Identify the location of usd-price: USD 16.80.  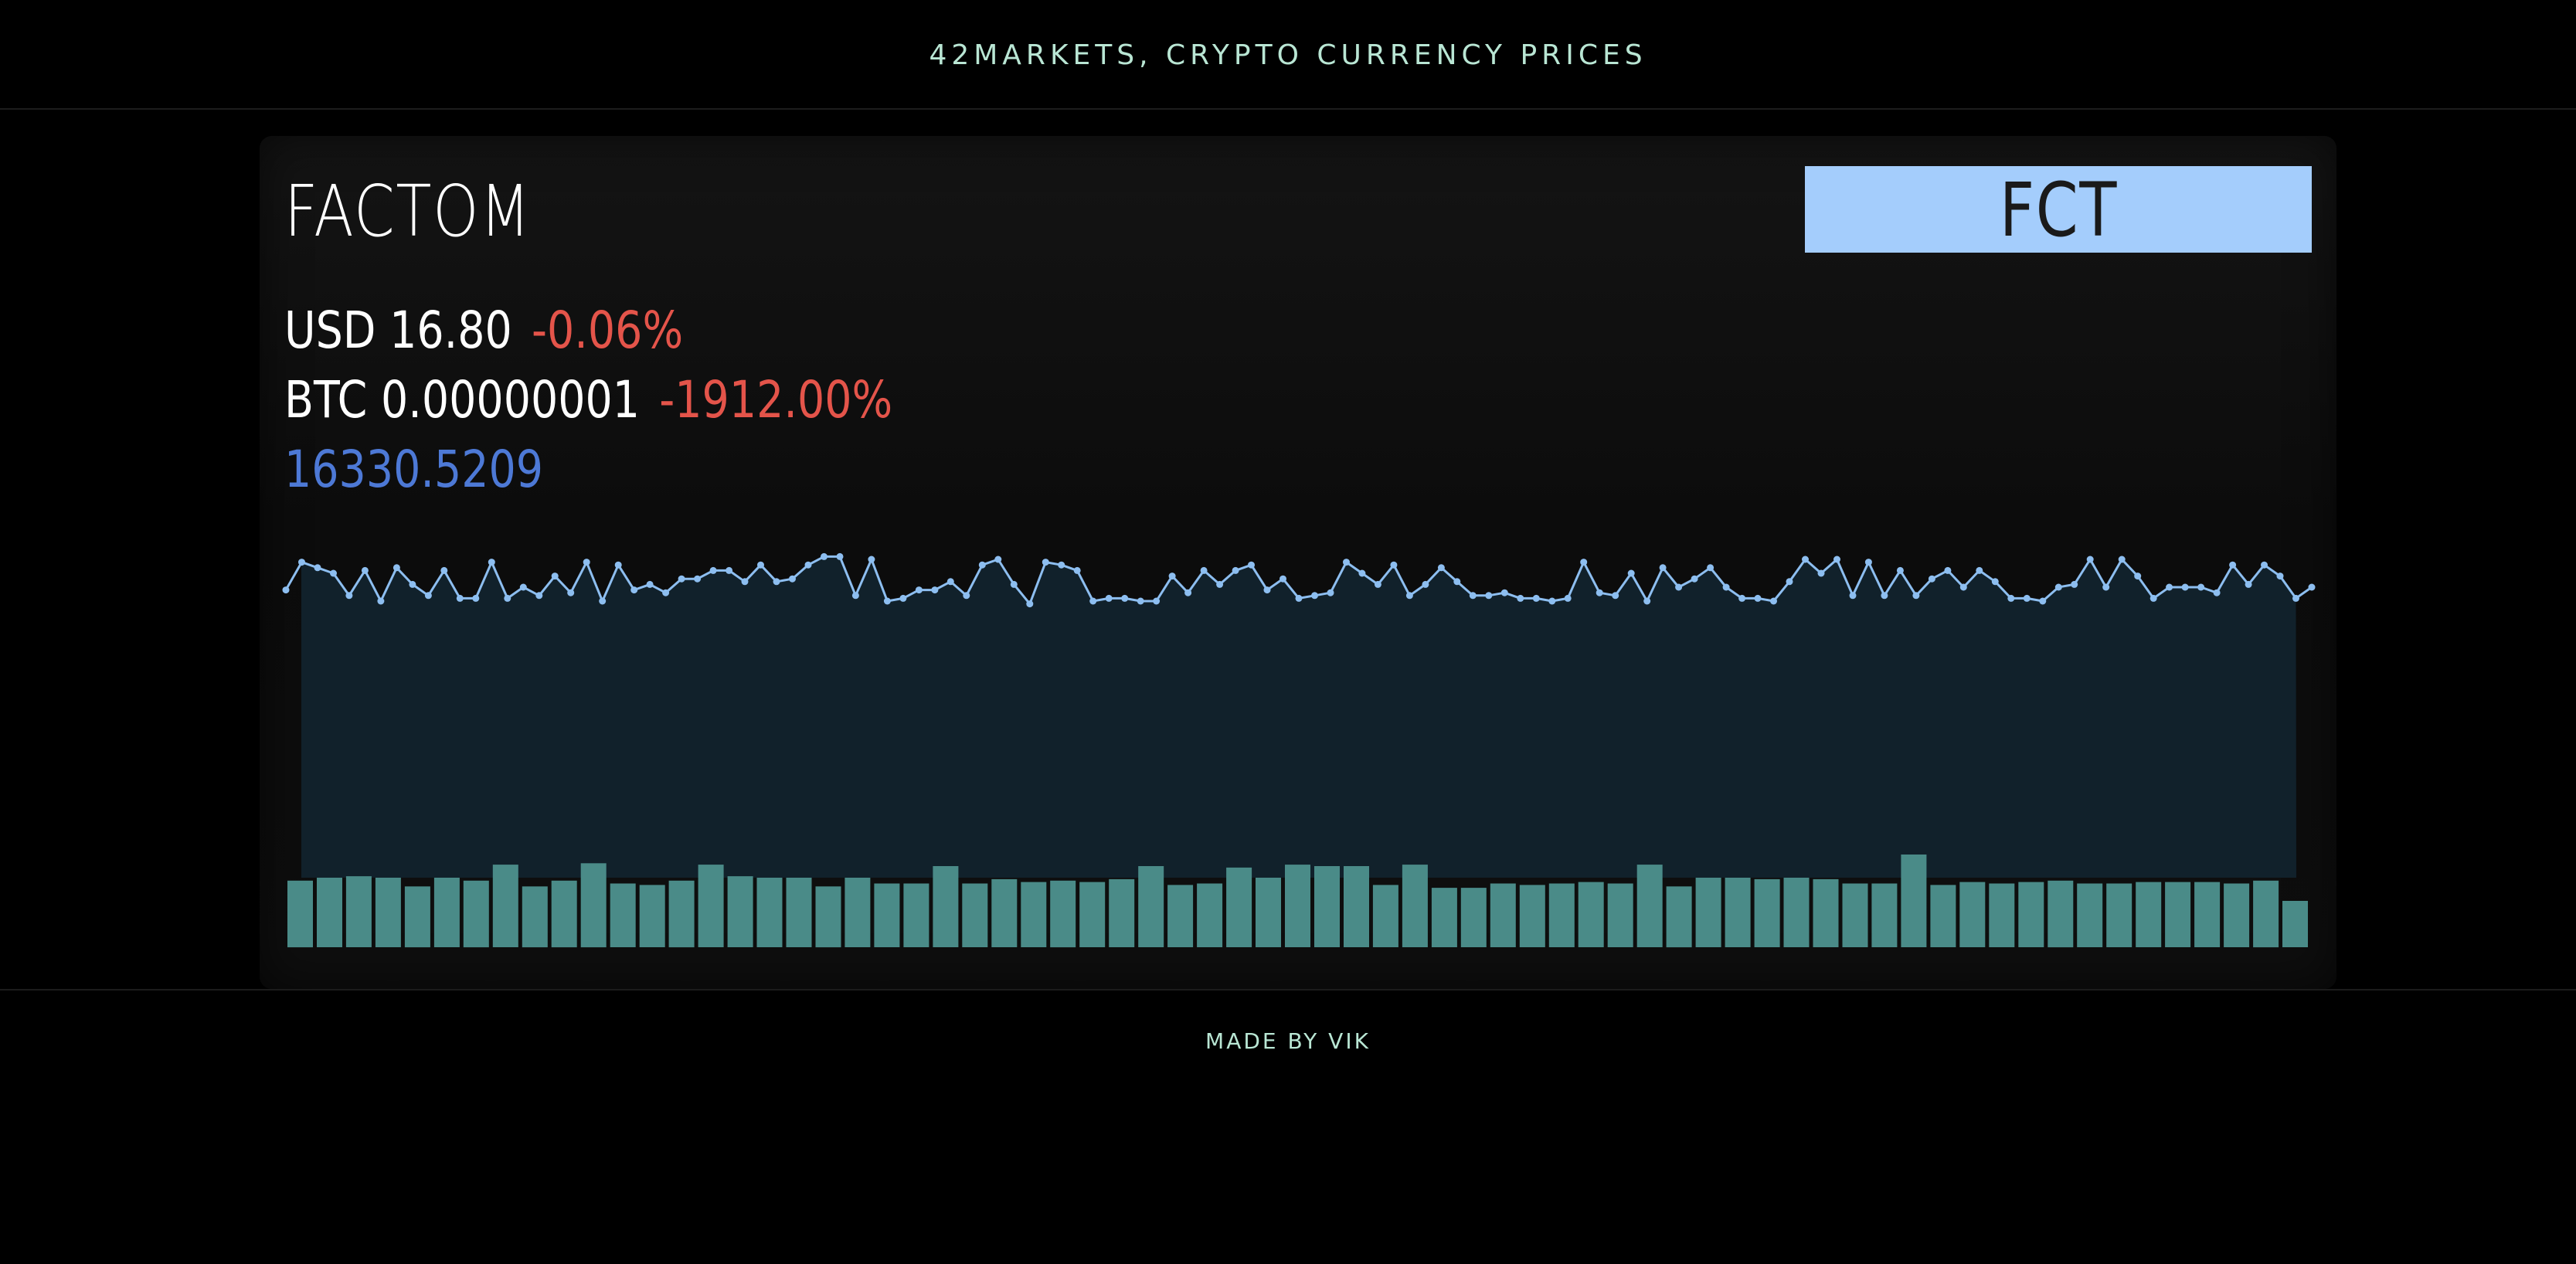
(398, 330).